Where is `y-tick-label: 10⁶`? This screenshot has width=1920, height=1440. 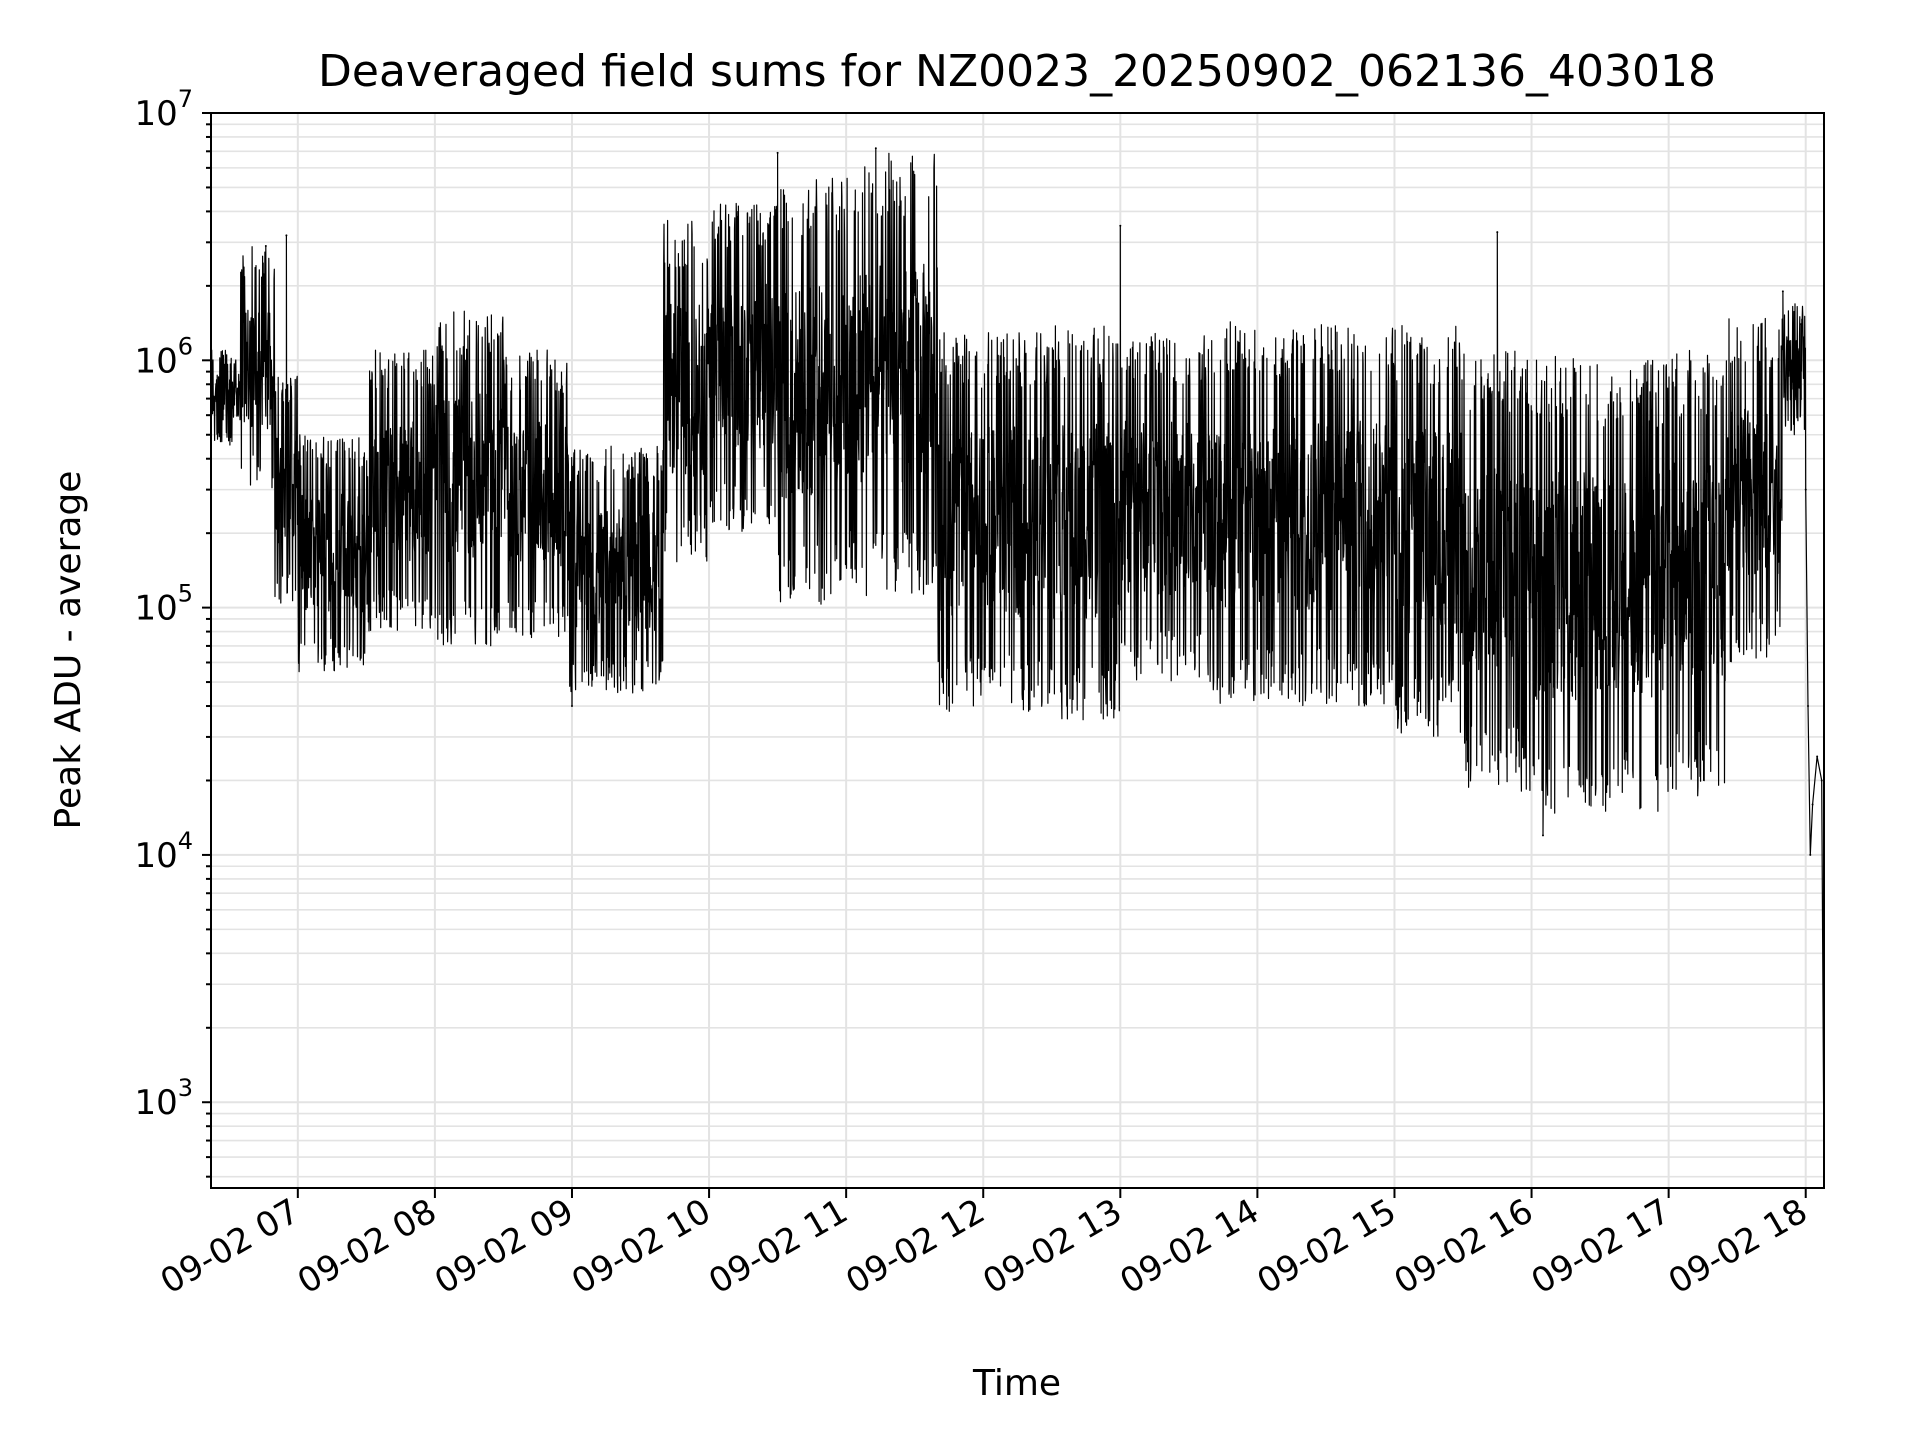 y-tick-label: 10⁶ is located at coordinates (163, 356).